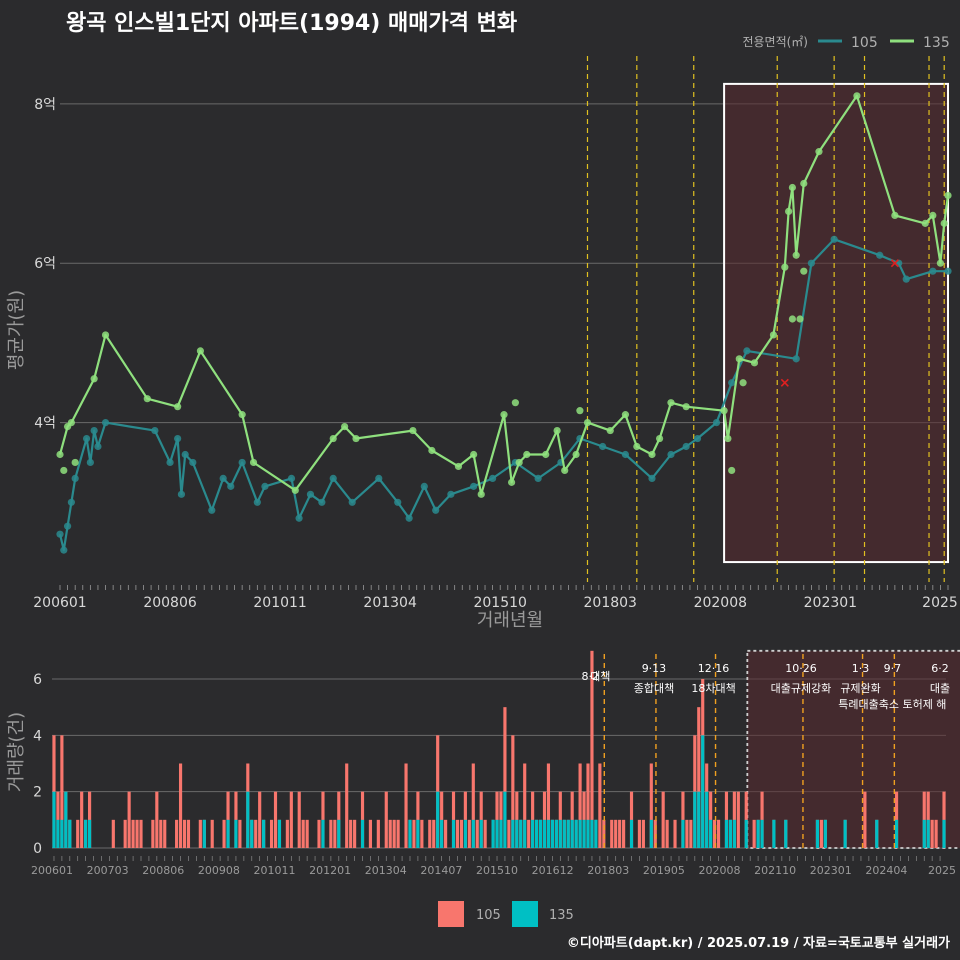 The width and height of the screenshot is (960, 960). I want to click on price-x-tick-label: 202008, so click(720, 603).